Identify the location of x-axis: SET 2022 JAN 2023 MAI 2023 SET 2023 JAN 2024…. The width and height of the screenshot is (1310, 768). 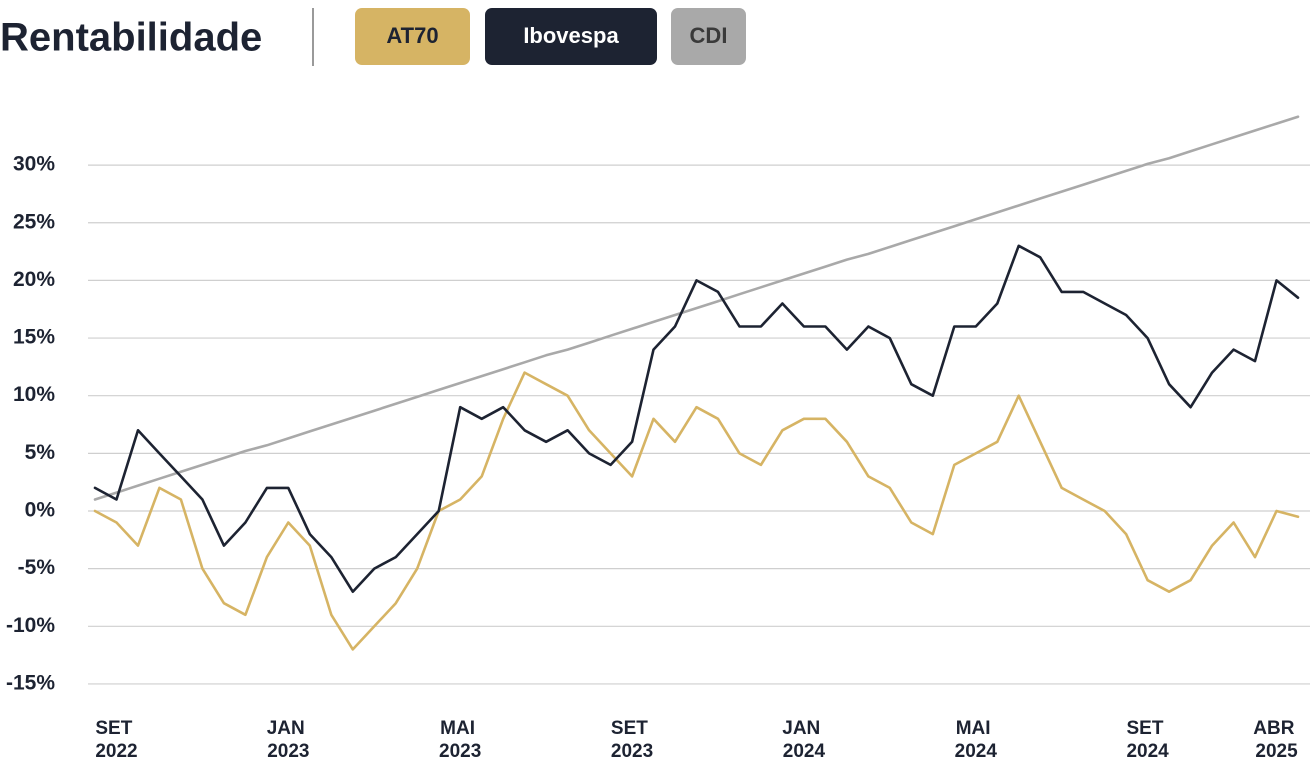
(697, 740).